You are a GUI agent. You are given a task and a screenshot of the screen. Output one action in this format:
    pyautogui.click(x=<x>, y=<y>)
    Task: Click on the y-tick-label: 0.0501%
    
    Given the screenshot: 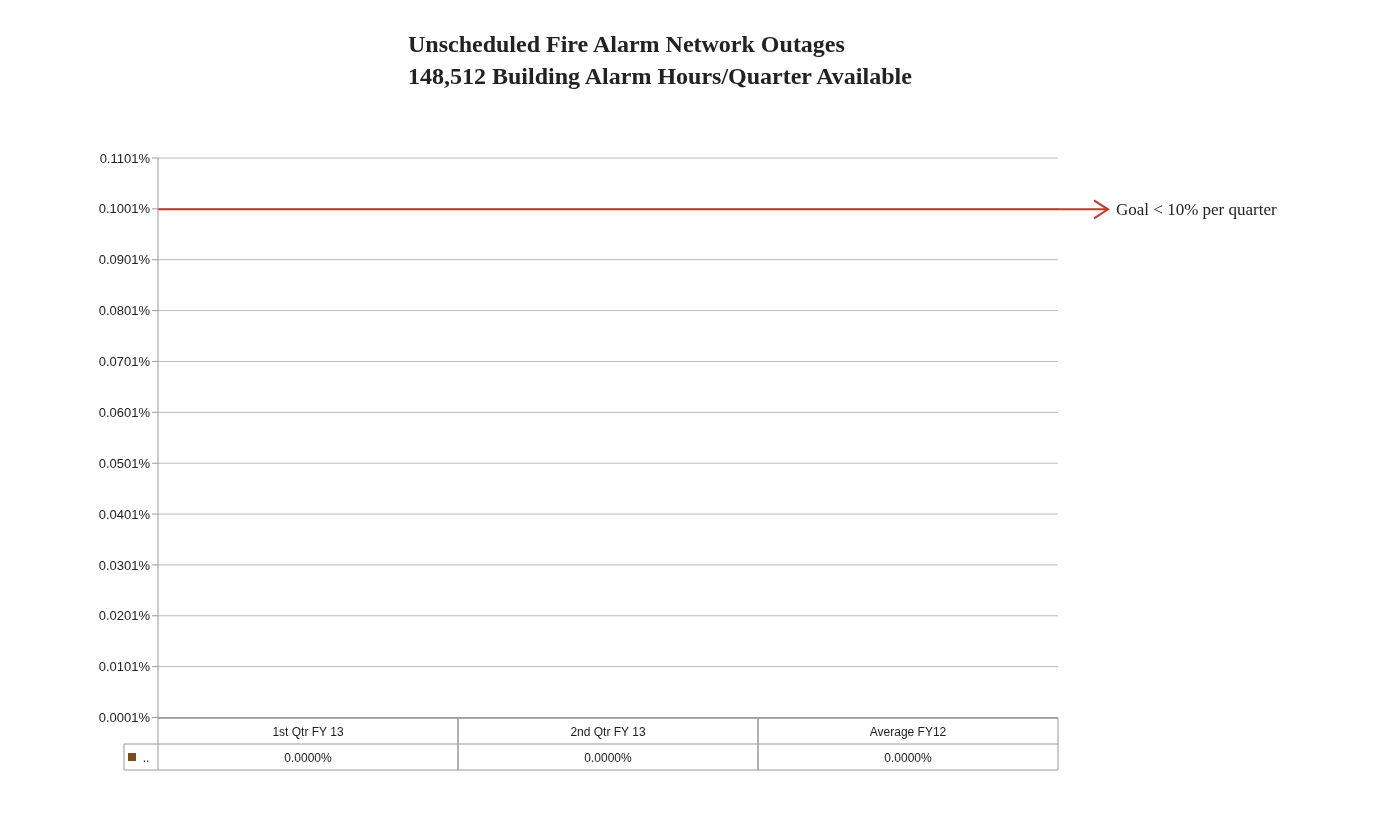 What is the action you would take?
    pyautogui.click(x=124, y=463)
    